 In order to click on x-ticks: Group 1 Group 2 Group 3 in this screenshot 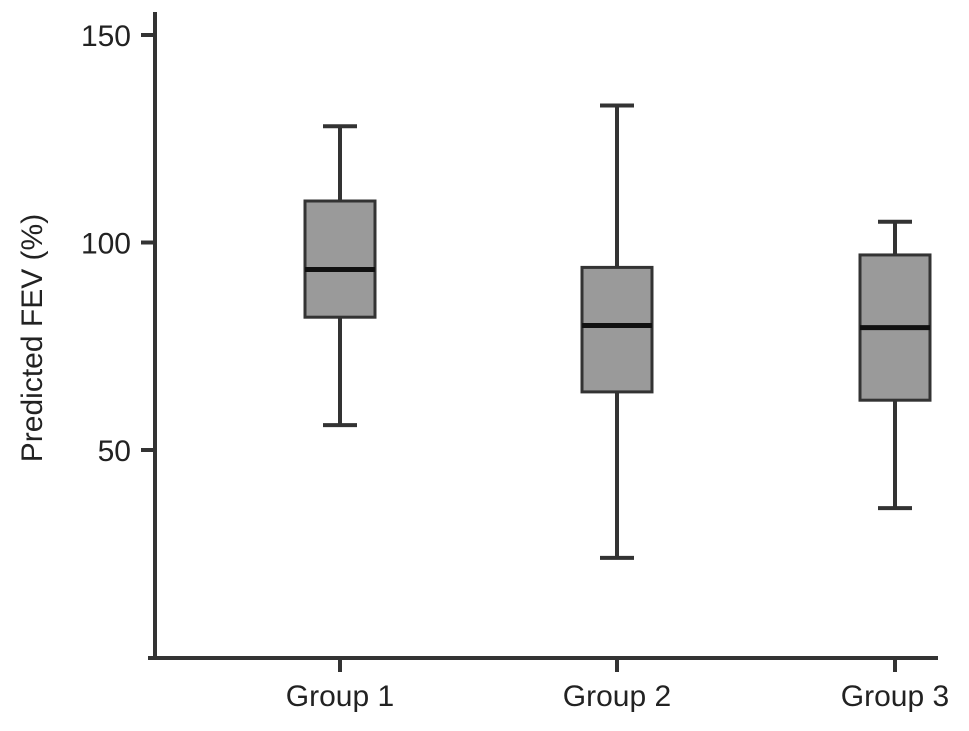, I will do `click(617, 685)`.